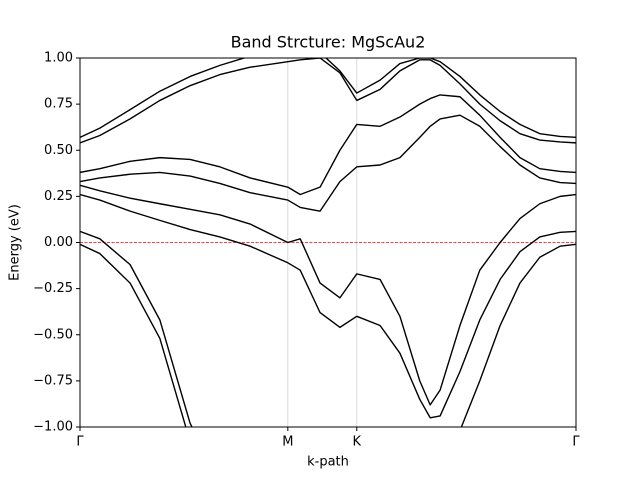  Describe the element at coordinates (328, 42) in the screenshot. I see `chart-title: Band Strcture: MgScAu2` at that location.